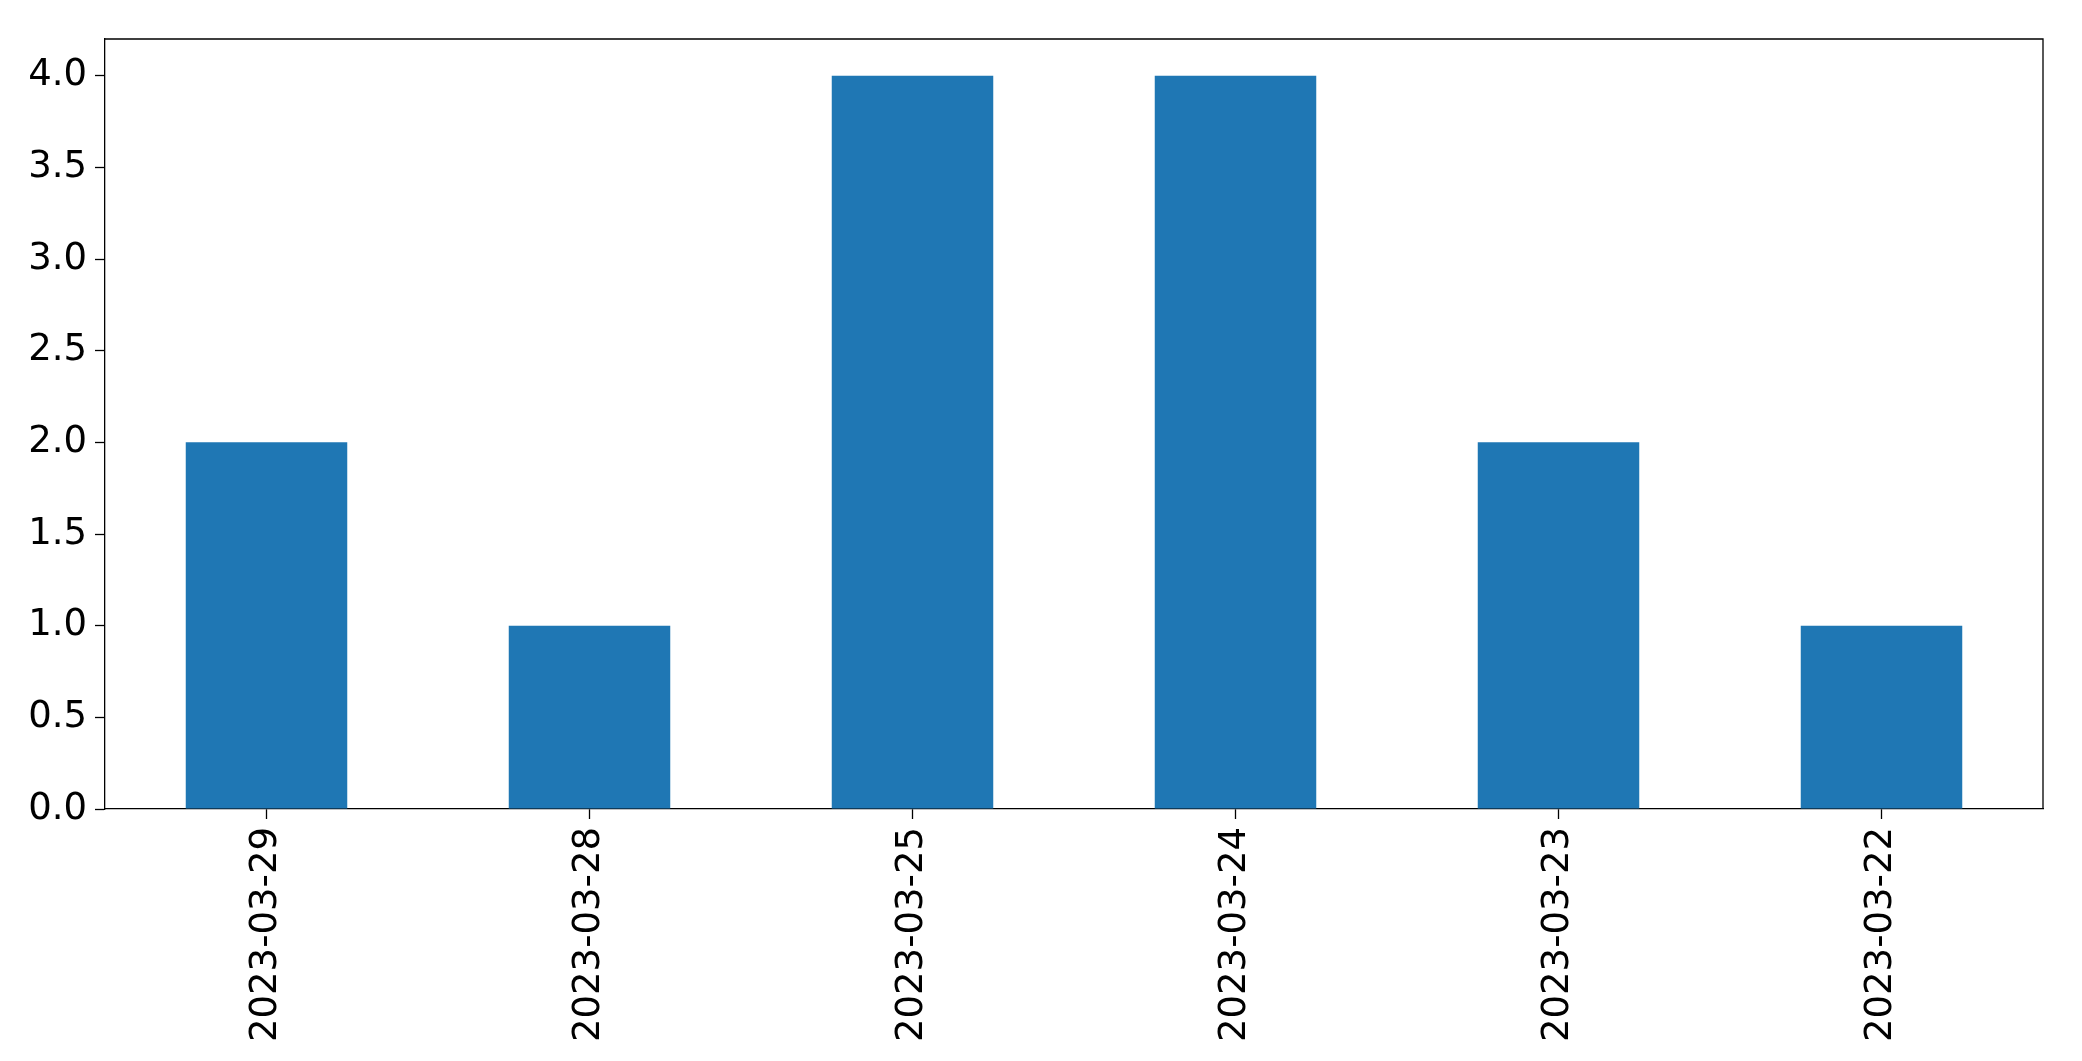 The image size is (2082, 1061). I want to click on x-tick-label: 2023-03-23, so click(1556, 935).